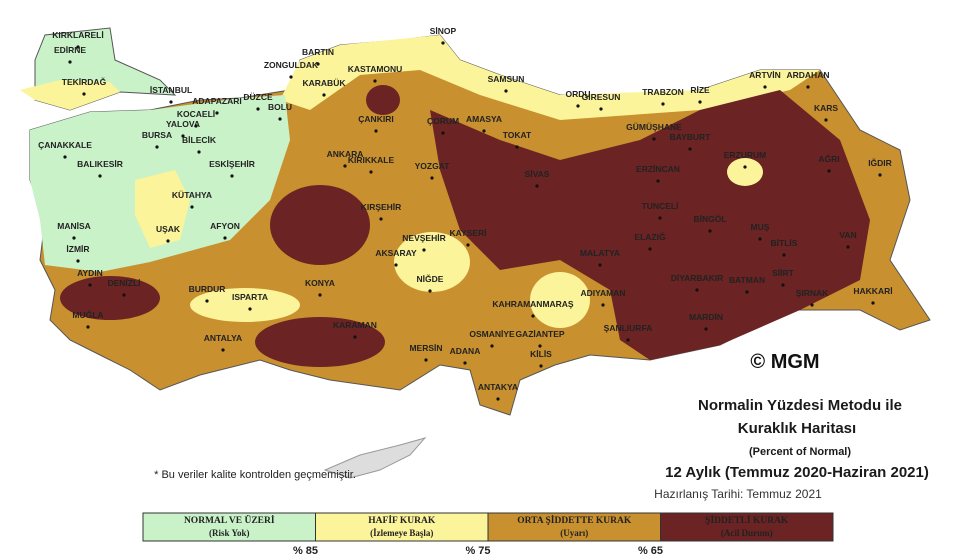 Image resolution: width=960 pixels, height=558 pixels. I want to click on dark-south, so click(320, 342).